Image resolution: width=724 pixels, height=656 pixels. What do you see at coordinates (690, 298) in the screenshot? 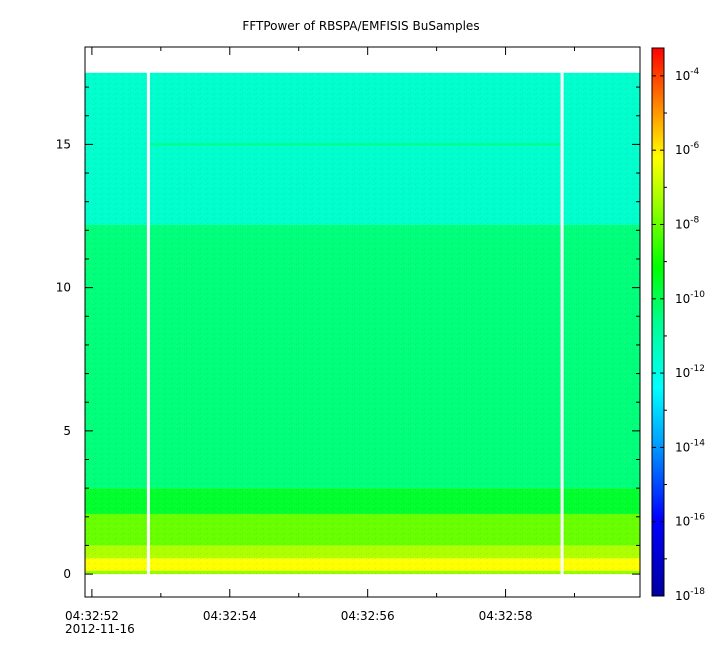
I see `colorbar-tick-label: 10⁻¹⁰` at bounding box center [690, 298].